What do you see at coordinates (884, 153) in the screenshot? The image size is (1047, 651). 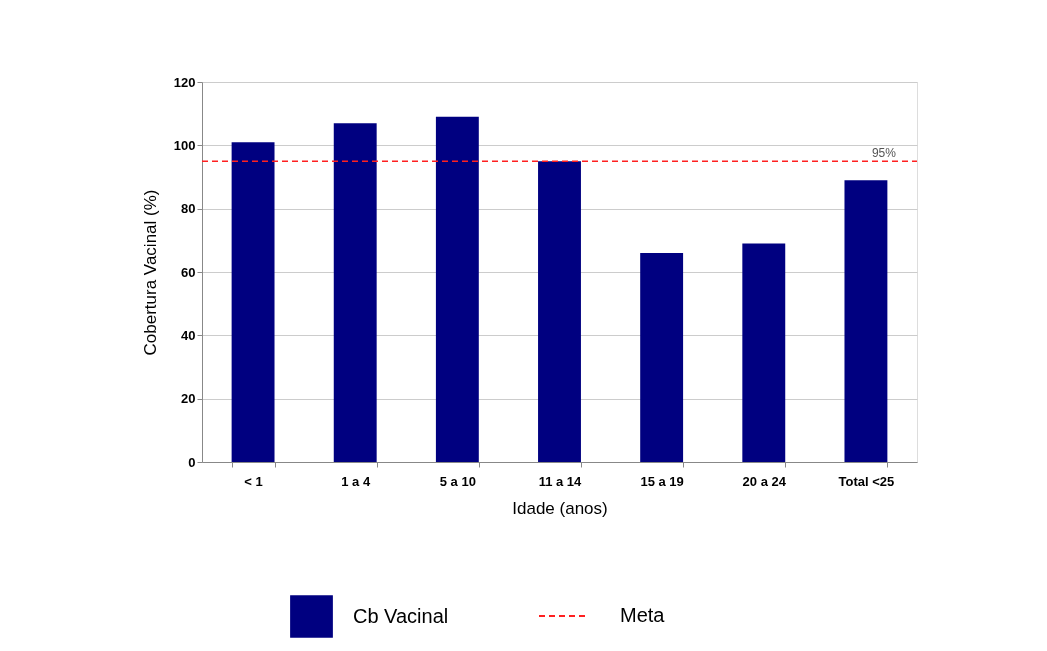 I see `annotation: 95%` at bounding box center [884, 153].